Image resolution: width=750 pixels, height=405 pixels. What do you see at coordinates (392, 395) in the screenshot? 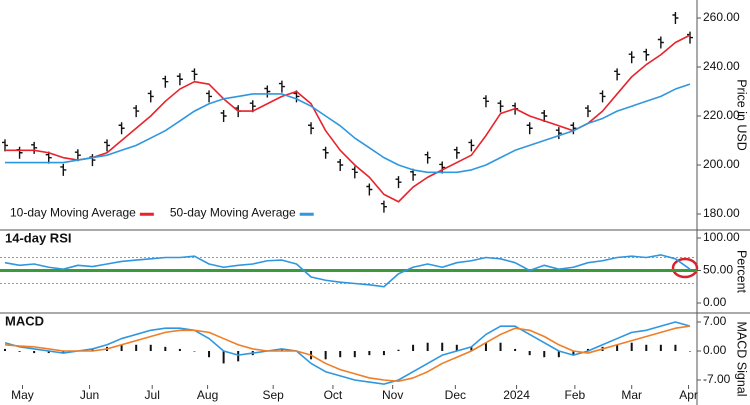
I see `x-tick-label: Nov` at bounding box center [392, 395].